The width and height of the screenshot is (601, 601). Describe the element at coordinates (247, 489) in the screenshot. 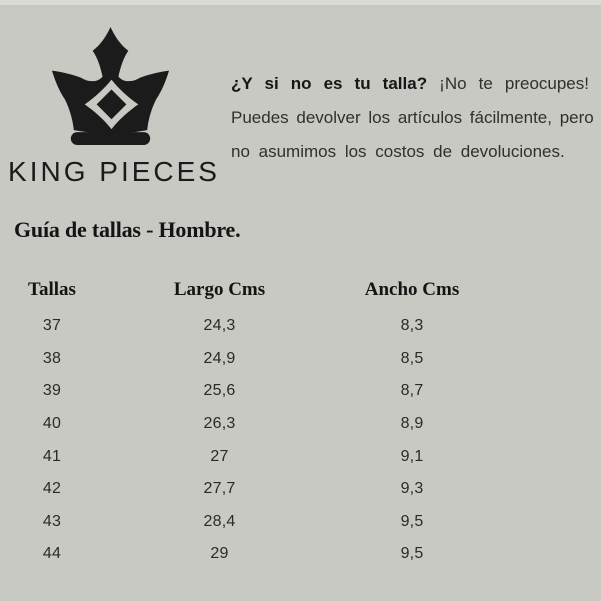

I see `table-row: 42 27,7 9,3` at that location.